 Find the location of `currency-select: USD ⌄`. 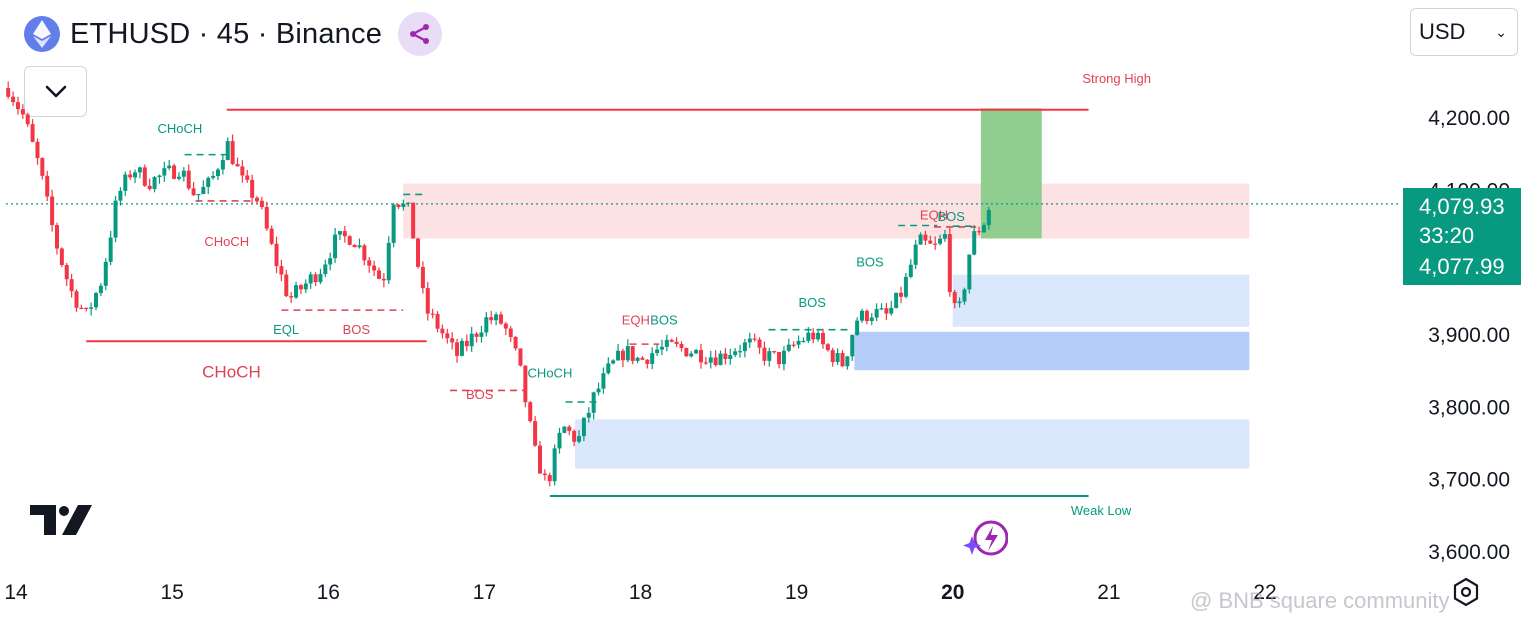

currency-select: USD ⌄ is located at coordinates (1464, 32).